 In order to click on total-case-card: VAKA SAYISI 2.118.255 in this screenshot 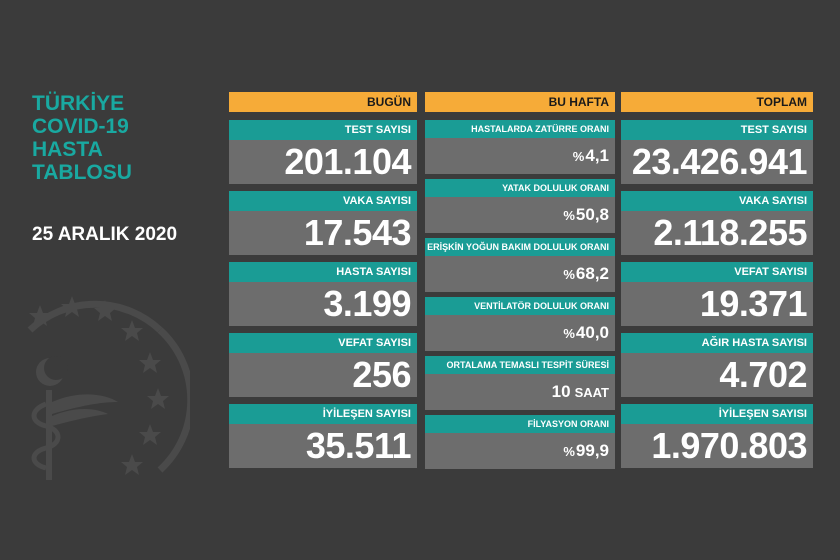, I will do `click(717, 223)`.